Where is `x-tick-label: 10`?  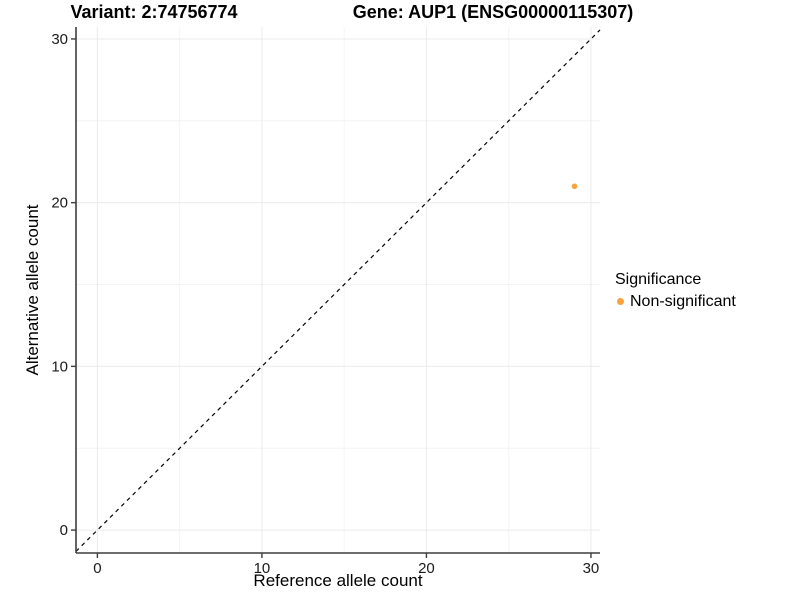
x-tick-label: 10 is located at coordinates (262, 568).